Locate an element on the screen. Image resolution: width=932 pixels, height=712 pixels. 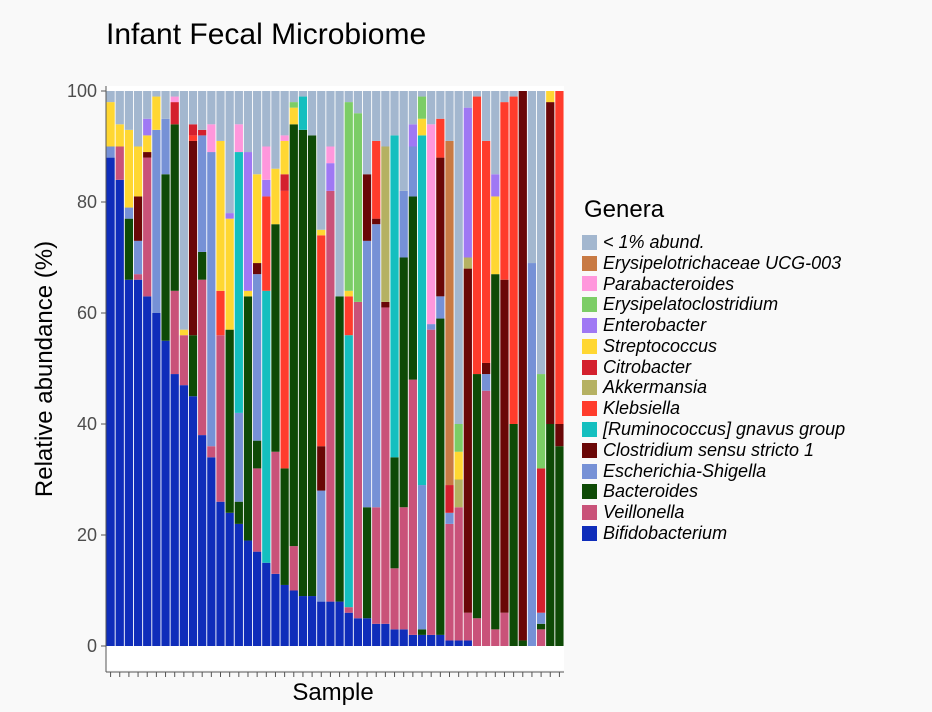
x-ticks is located at coordinates (335, 674).